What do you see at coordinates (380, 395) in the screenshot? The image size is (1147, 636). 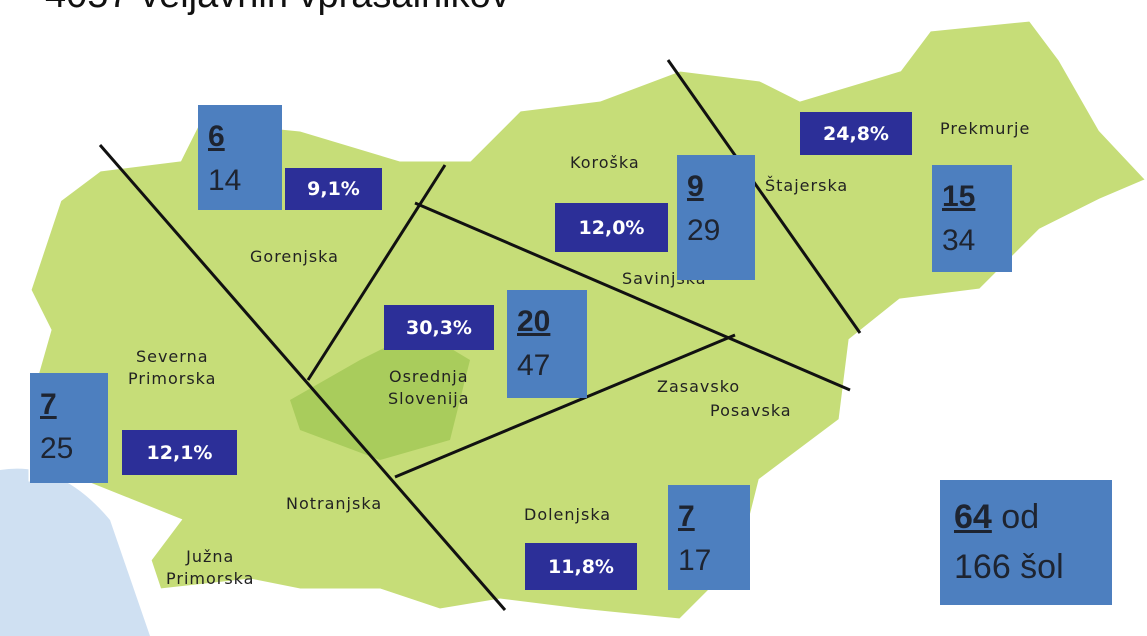 I see `osrednja-region` at bounding box center [380, 395].